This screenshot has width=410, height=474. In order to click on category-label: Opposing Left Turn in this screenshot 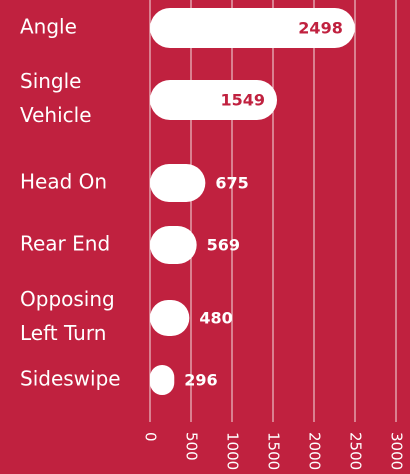, I will do `click(67, 316)`.